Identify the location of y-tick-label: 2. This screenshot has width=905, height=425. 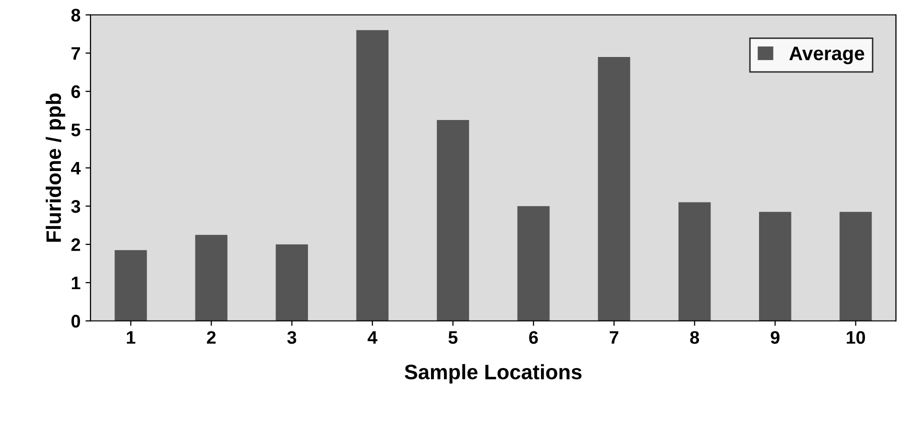
(75, 244).